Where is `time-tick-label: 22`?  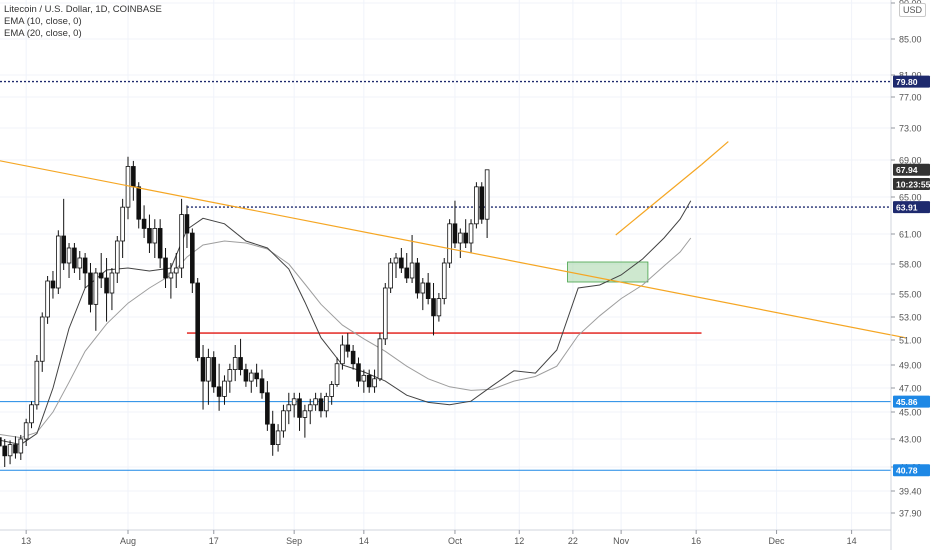
time-tick-label: 22 is located at coordinates (573, 541).